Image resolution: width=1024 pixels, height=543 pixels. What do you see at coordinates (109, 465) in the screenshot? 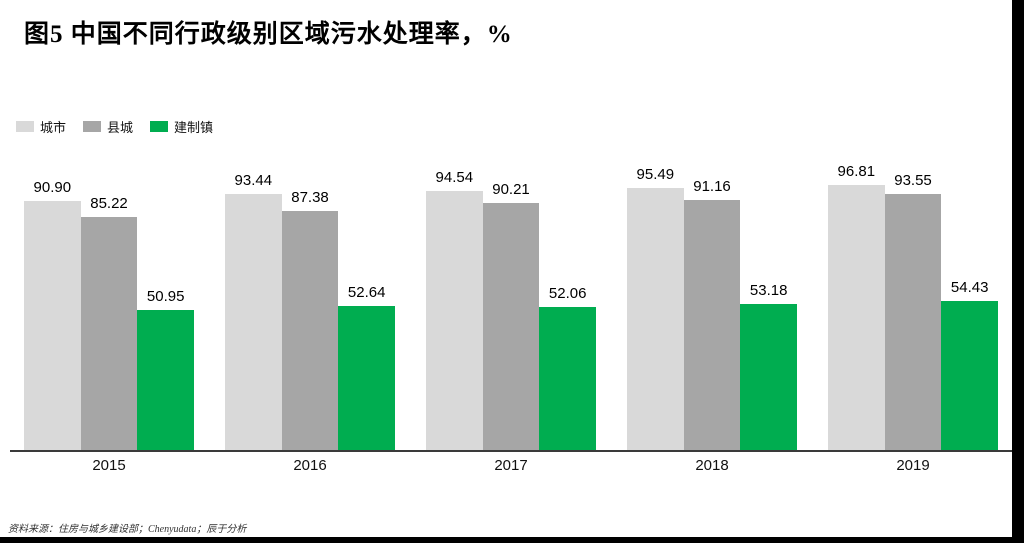
I see `x-axis-label: 2015` at bounding box center [109, 465].